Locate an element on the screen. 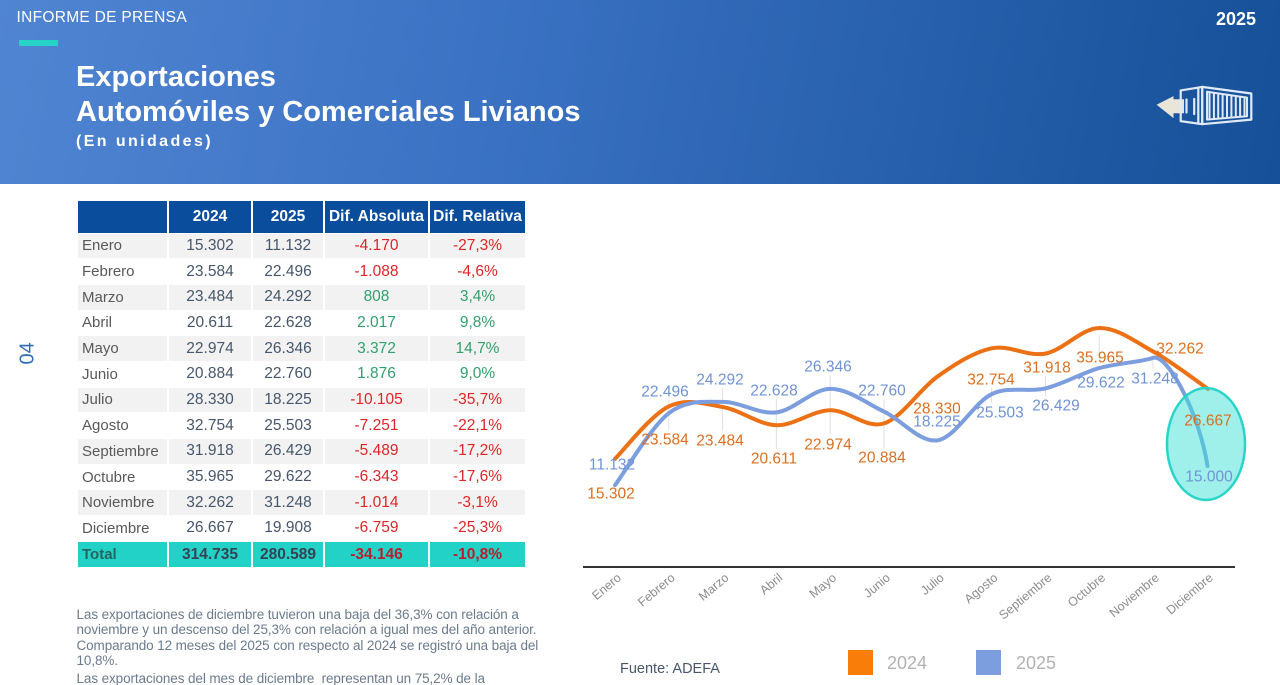  svg-text: 26.667 is located at coordinates (1207, 421).